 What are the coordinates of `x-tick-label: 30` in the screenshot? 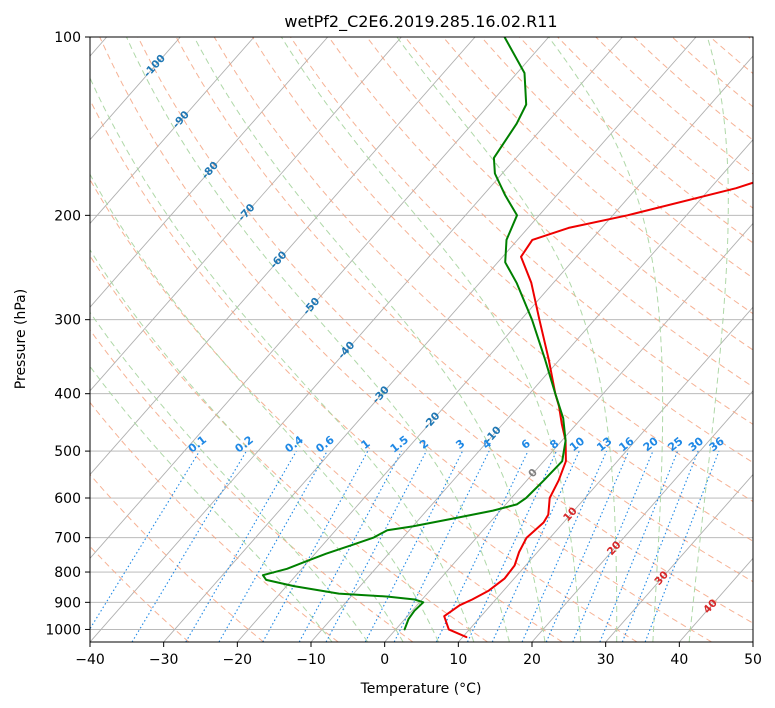 It's located at (606, 660).